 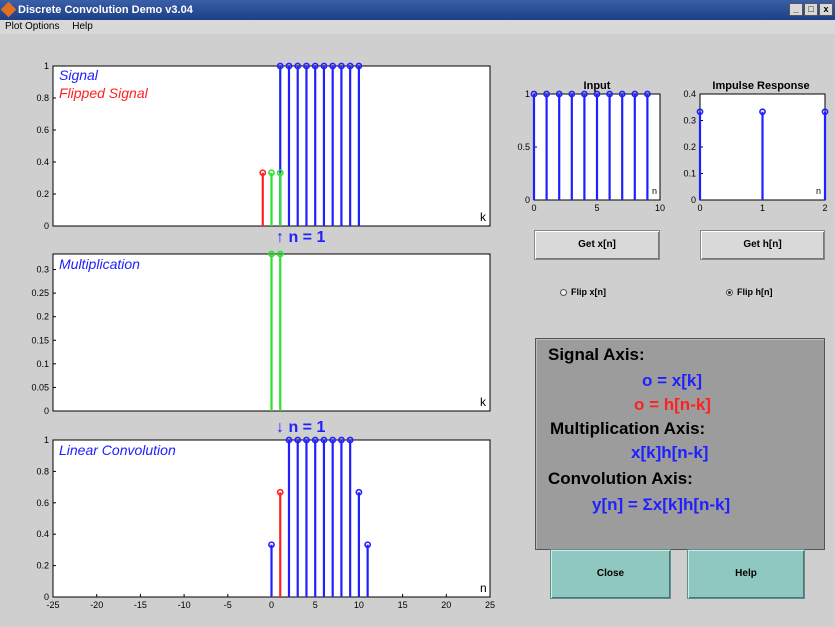 I want to click on convolution-x-tick-label: 15, so click(x=403, y=605).